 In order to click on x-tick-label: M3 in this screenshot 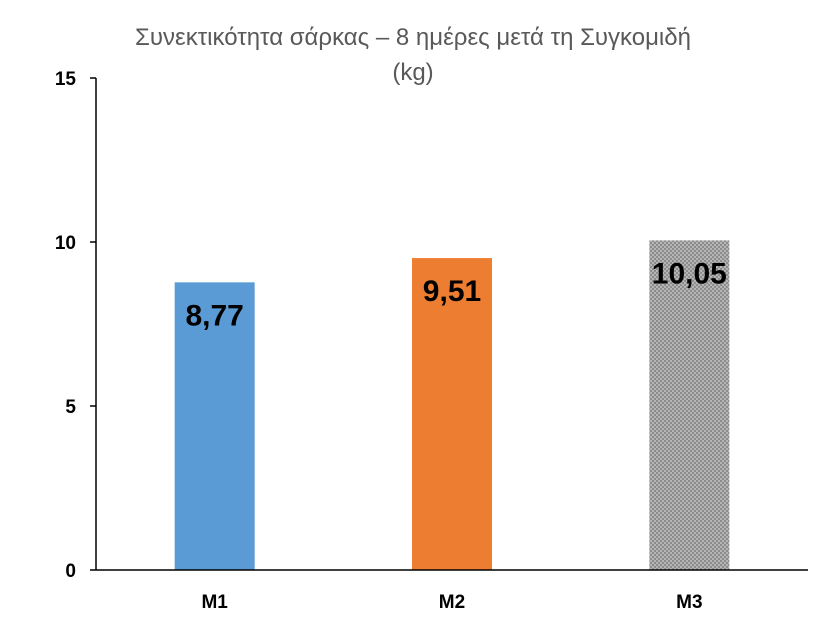, I will do `click(689, 602)`.